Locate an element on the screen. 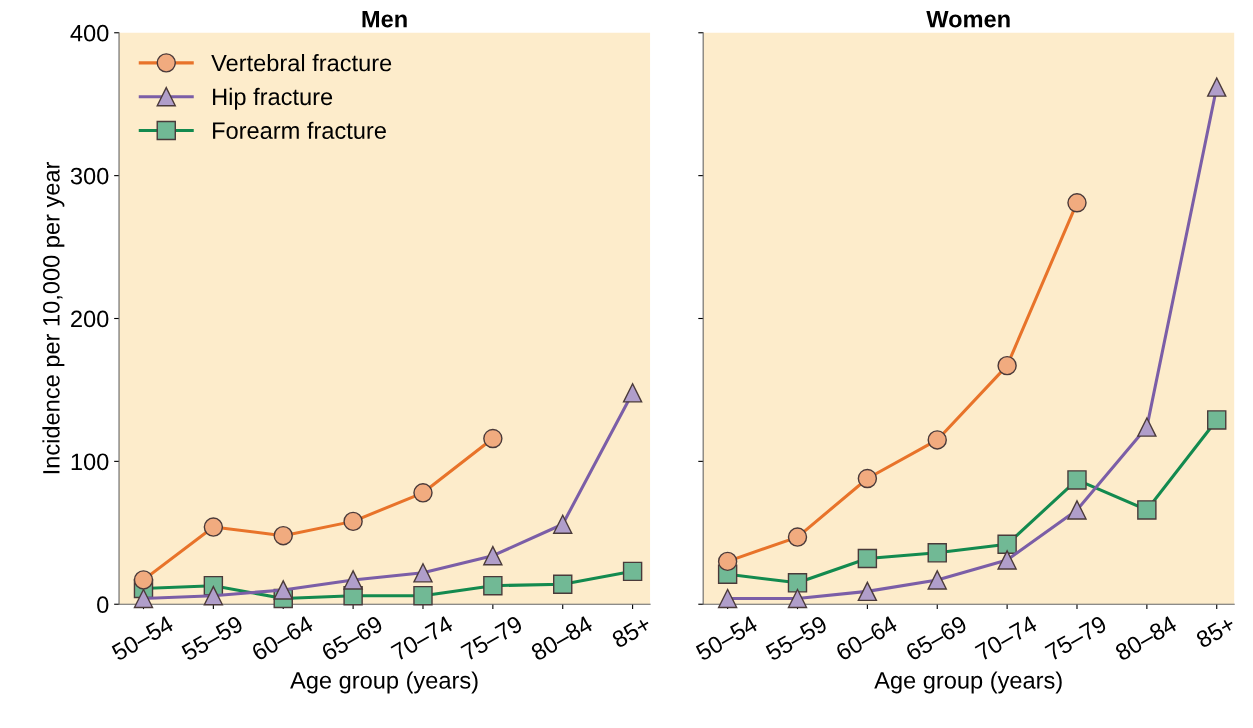 The height and width of the screenshot is (728, 1253). y-tick-label: 0 is located at coordinates (103, 605).